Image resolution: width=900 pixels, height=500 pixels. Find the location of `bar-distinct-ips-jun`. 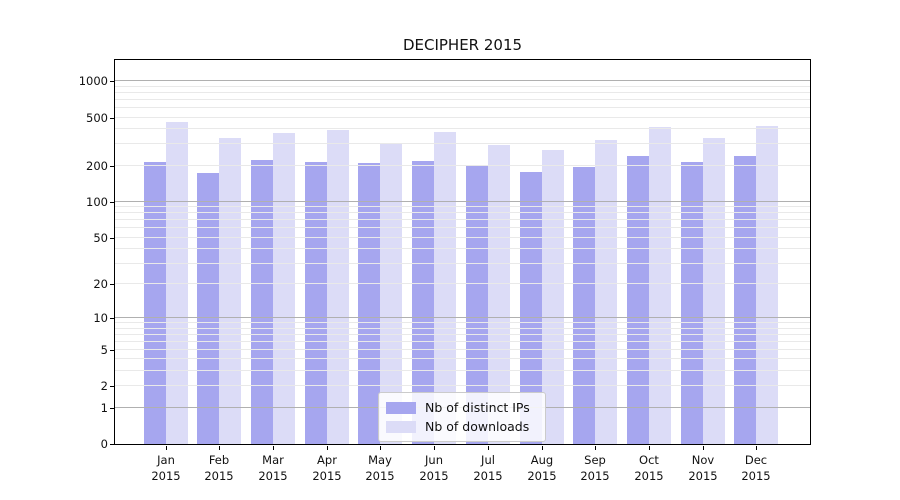

bar-distinct-ips-jun is located at coordinates (423, 302).